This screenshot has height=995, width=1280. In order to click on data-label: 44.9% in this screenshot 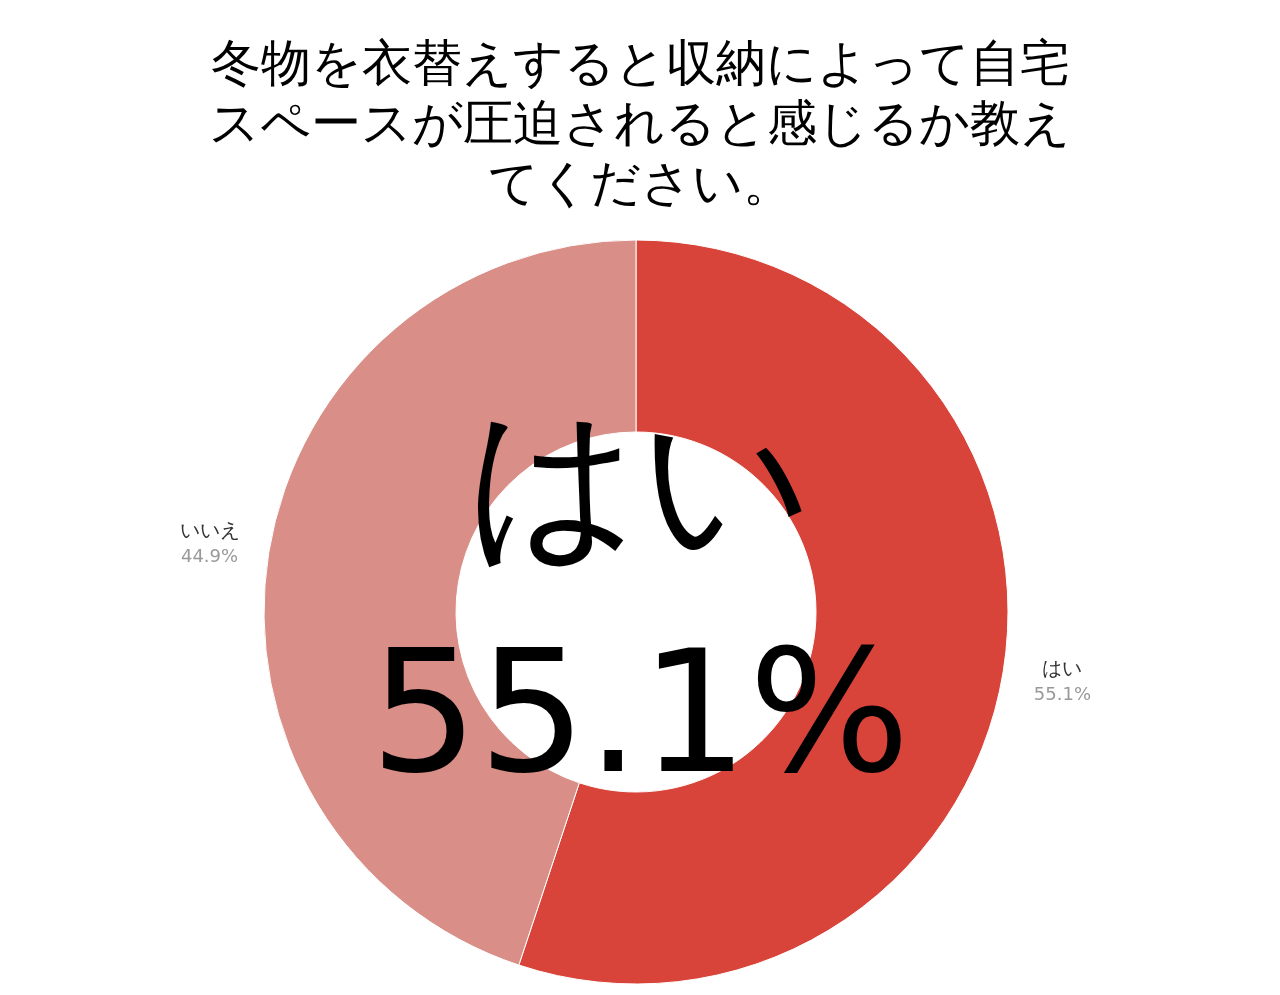, I will do `click(209, 556)`.